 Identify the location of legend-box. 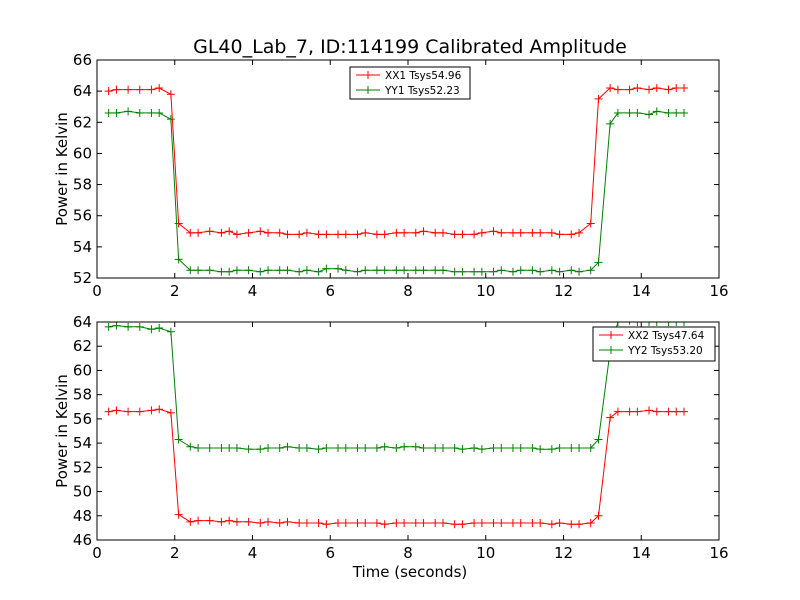
(410, 83).